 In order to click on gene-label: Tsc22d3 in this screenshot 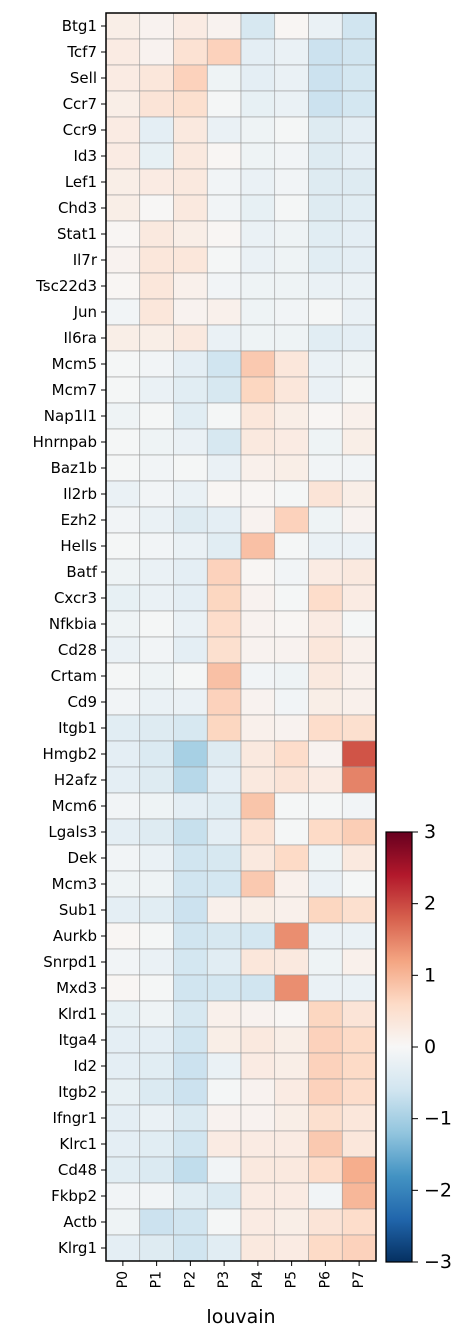, I will do `click(66, 286)`.